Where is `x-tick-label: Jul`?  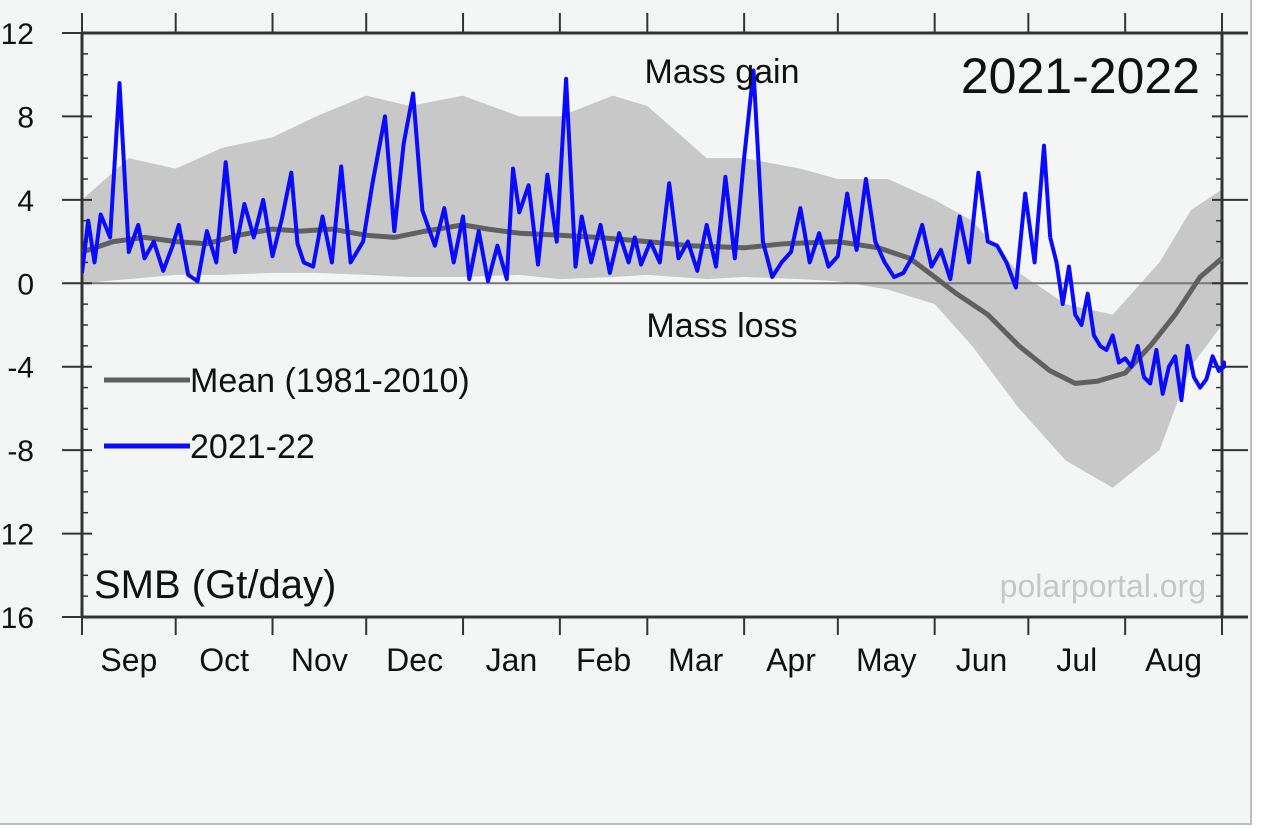 x-tick-label: Jul is located at coordinates (1076, 660).